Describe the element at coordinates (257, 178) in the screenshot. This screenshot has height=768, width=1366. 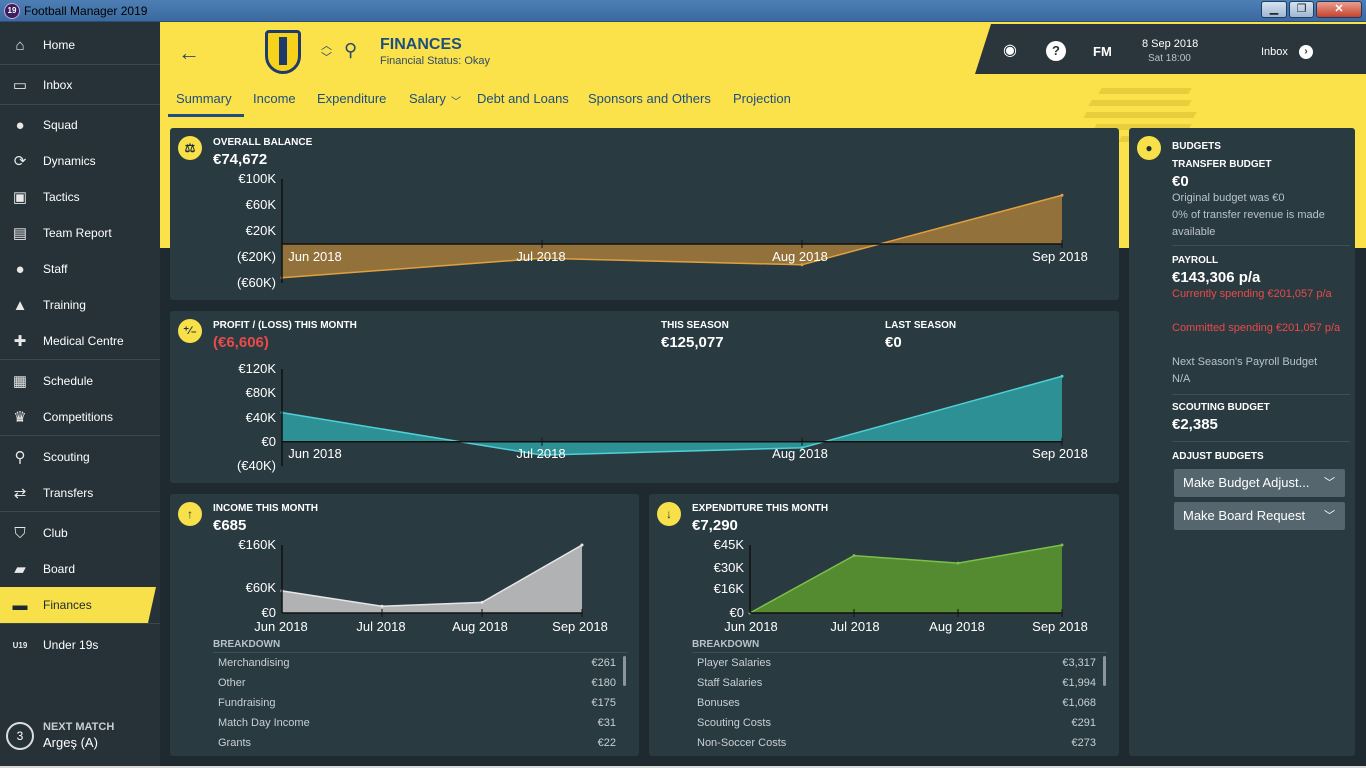
I see `y-tick-label: €100K` at that location.